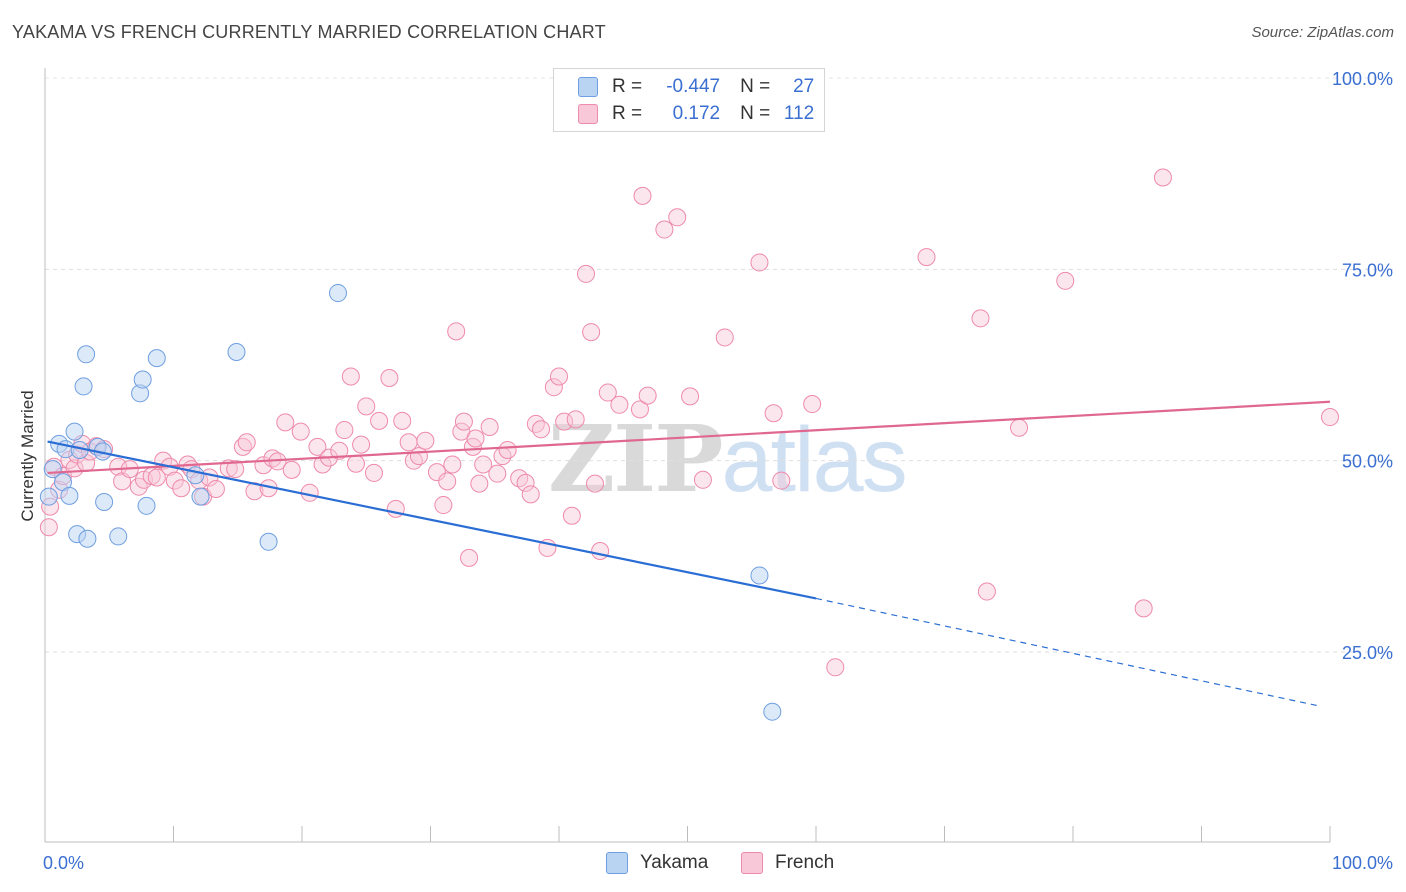  Describe the element at coordinates (588, 114) in the screenshot. I see `french-swatch` at that location.